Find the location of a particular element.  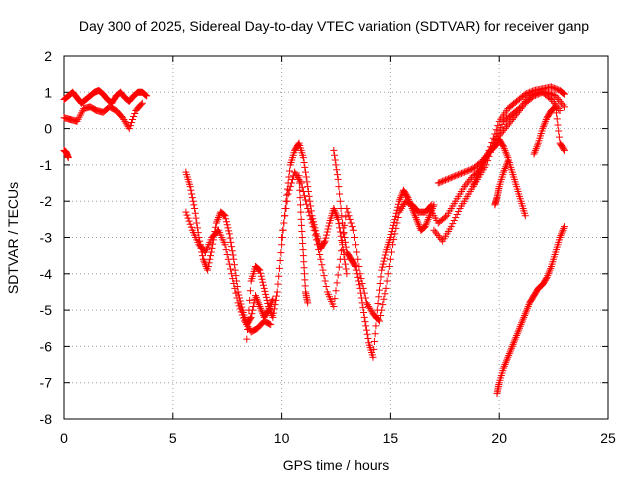

series-sat-o is located at coordinates (549, 130).